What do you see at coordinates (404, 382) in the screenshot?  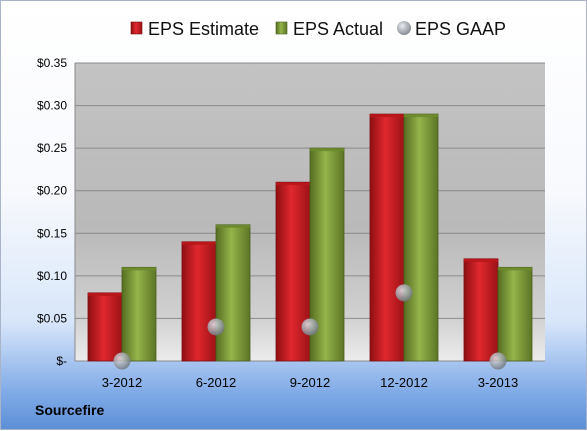 I see `x-tick-label: 12-2012` at bounding box center [404, 382].